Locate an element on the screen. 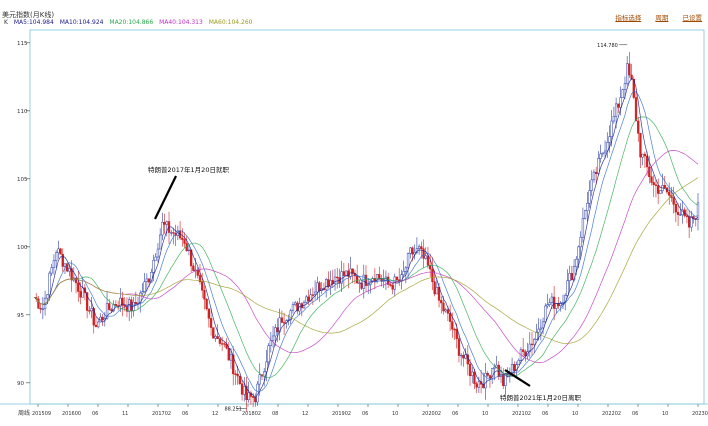 The image size is (708, 426). x-tick-label: 202202 is located at coordinates (611, 414).